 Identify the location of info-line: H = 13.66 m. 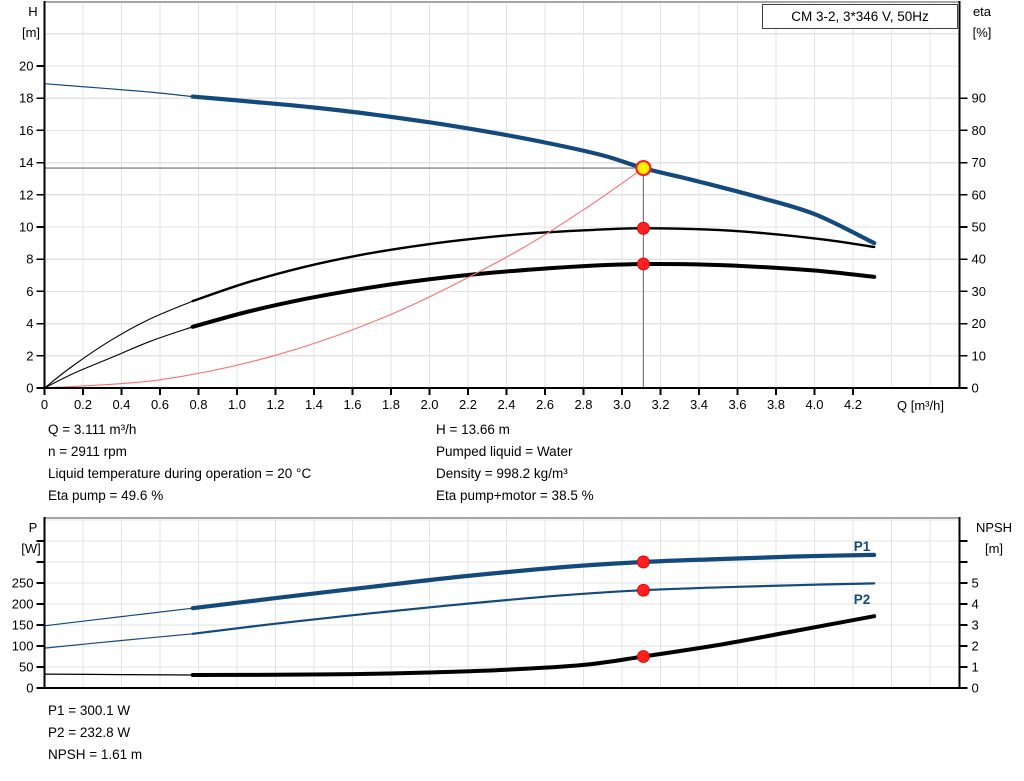
(473, 429).